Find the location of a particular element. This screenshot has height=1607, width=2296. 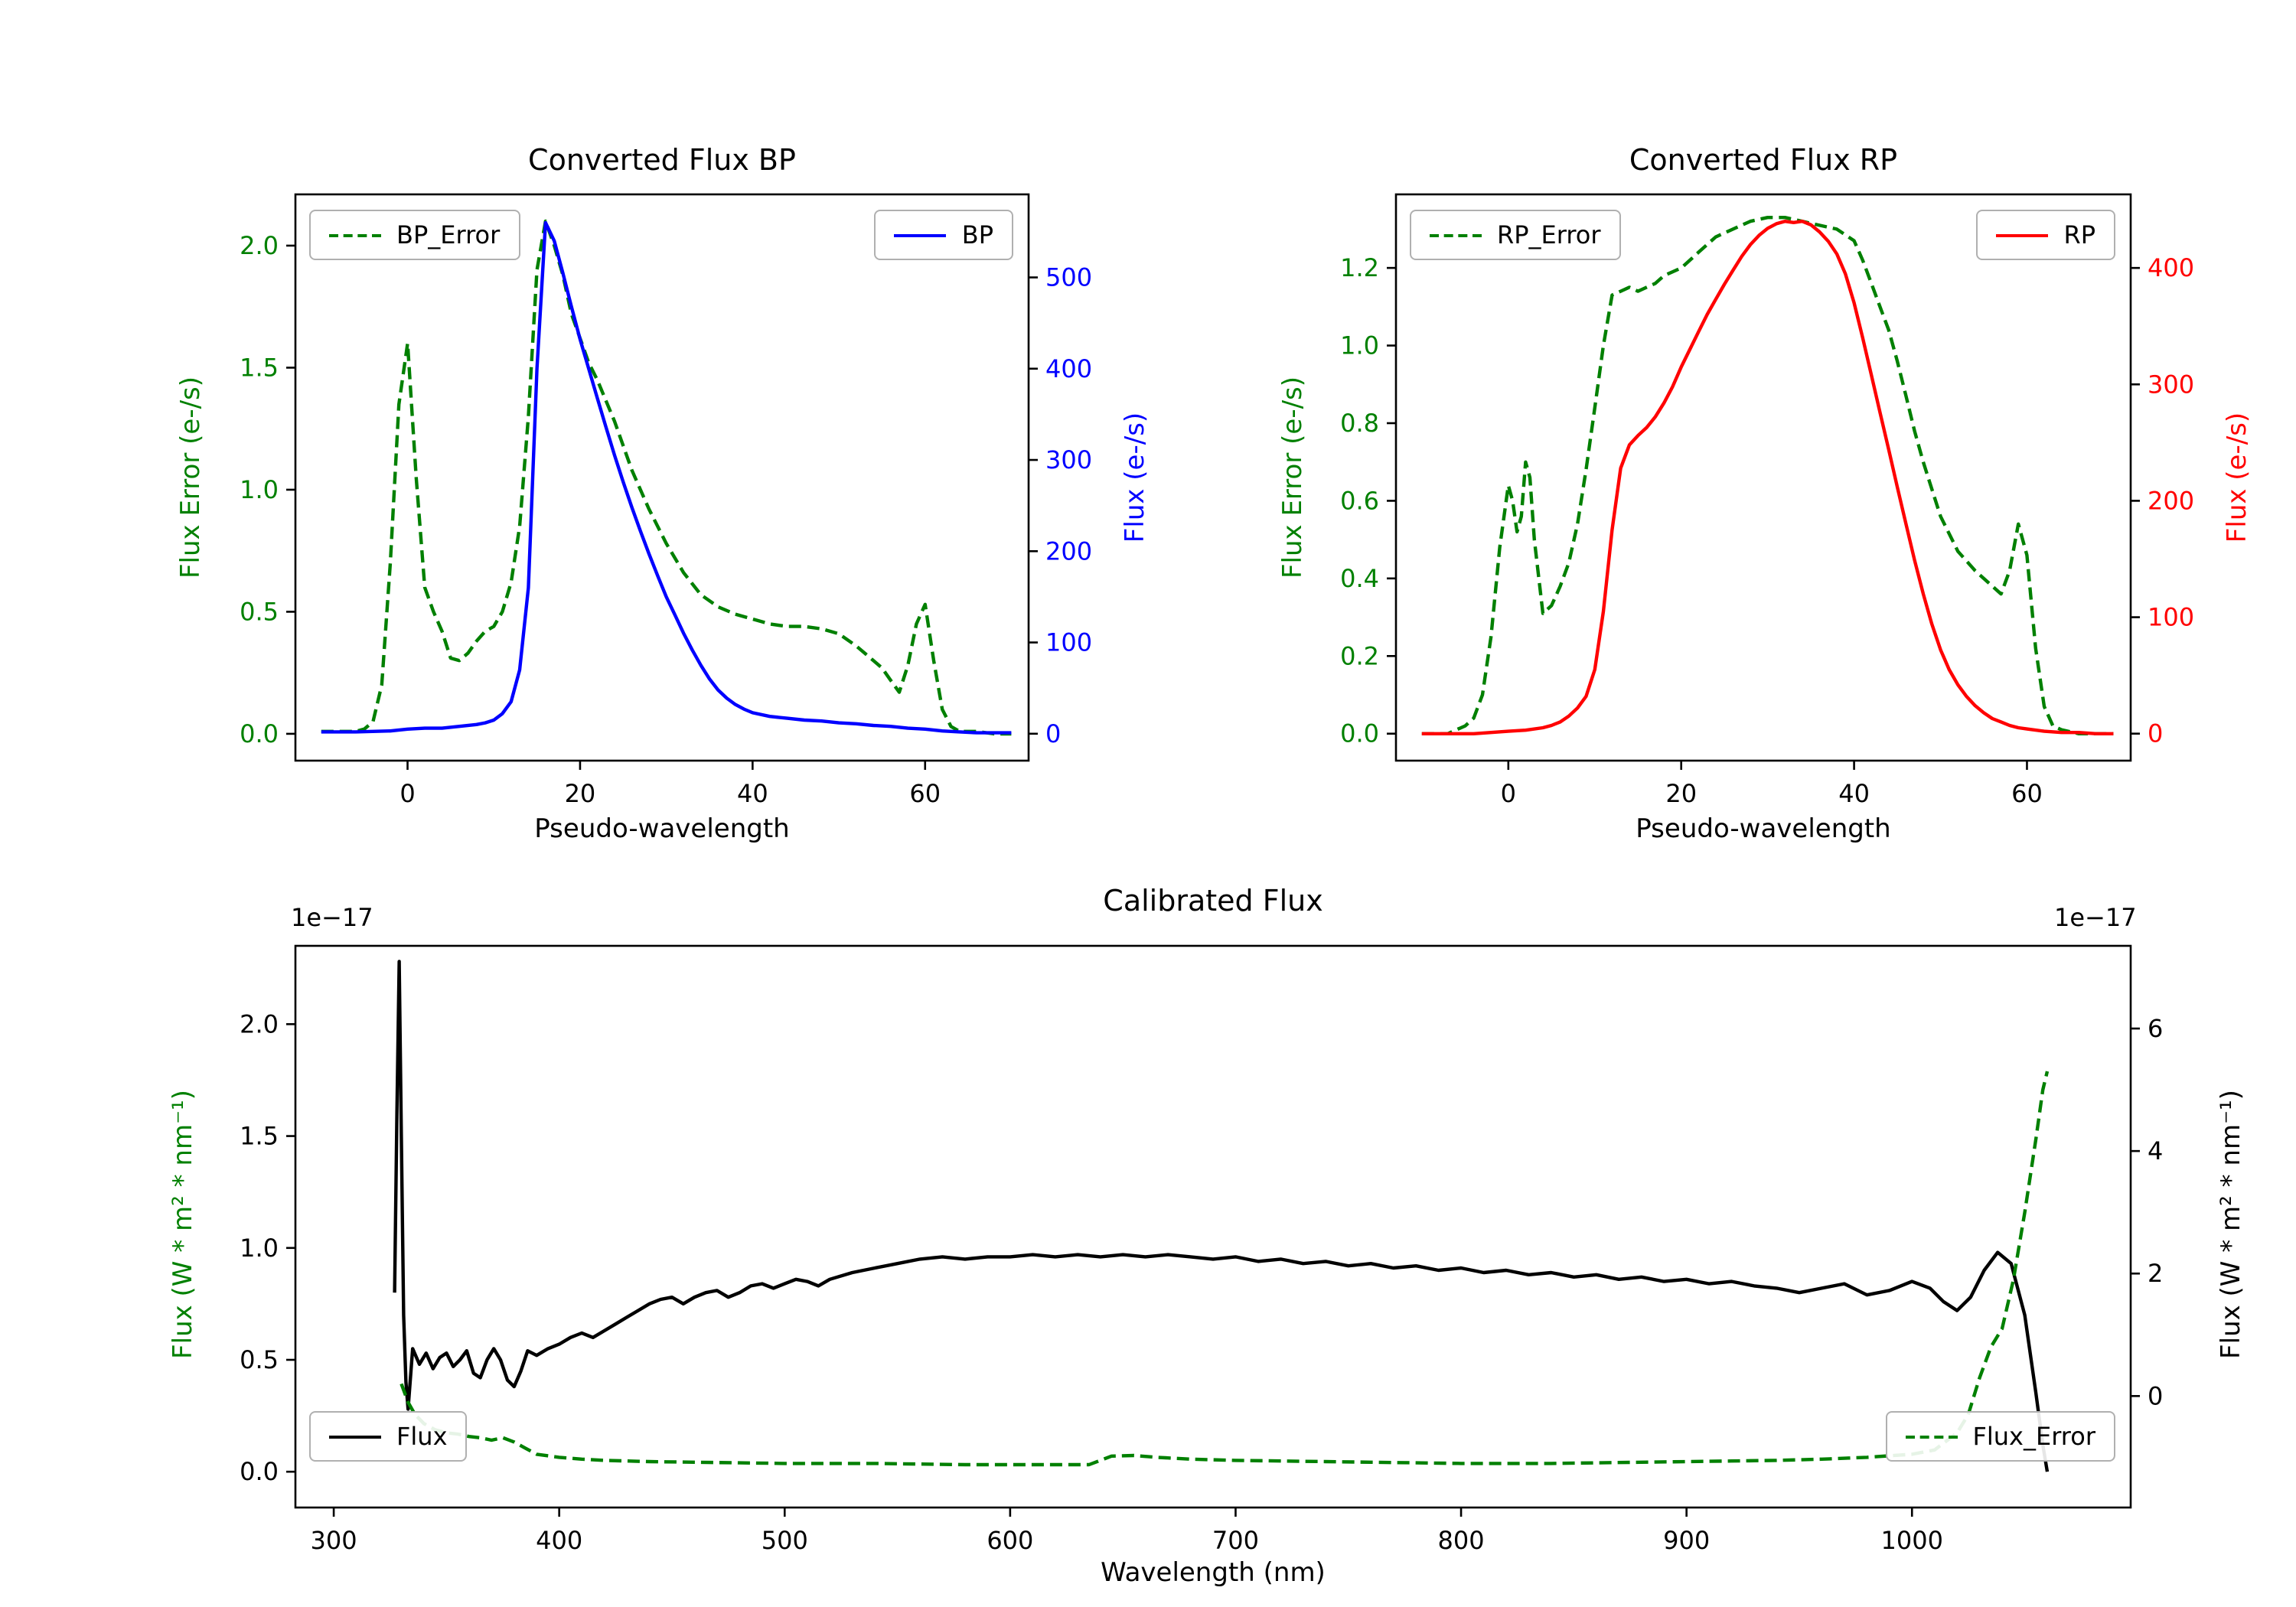

offset-text-right: 1e−17 is located at coordinates (2095, 917).